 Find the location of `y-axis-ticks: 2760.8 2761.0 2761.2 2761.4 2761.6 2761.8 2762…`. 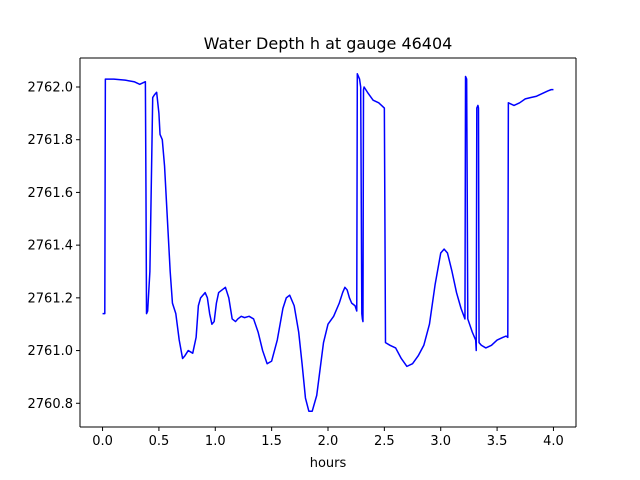

y-axis-ticks: 2760.8 2761.0 2761.2 2761.4 2761.6 2761.8 2762… is located at coordinates (54, 246).